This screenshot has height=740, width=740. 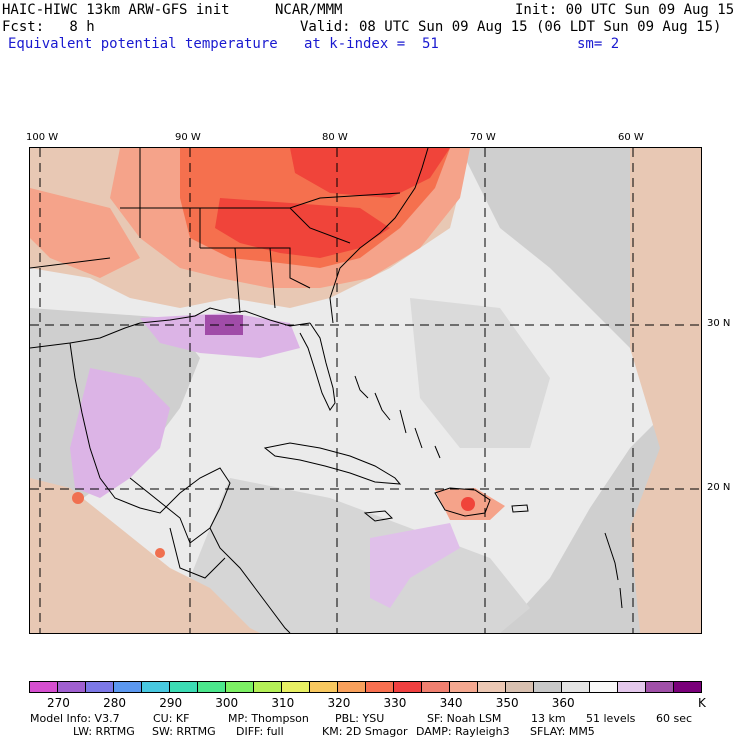 What do you see at coordinates (702, 703) in the screenshot?
I see `colorbar-unit: K` at bounding box center [702, 703].